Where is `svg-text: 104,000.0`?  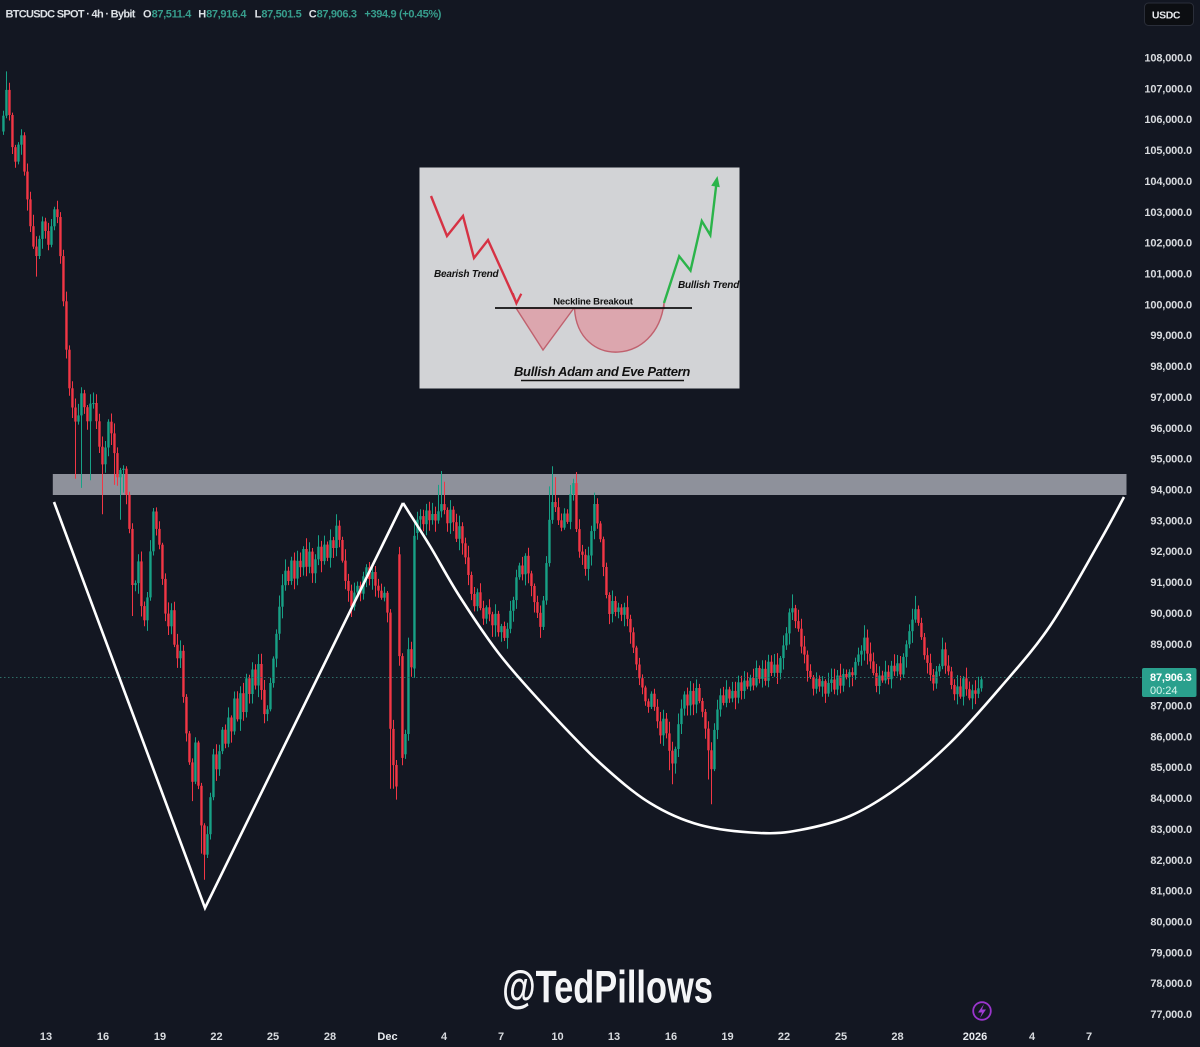 svg-text: 104,000.0 is located at coordinates (1168, 182).